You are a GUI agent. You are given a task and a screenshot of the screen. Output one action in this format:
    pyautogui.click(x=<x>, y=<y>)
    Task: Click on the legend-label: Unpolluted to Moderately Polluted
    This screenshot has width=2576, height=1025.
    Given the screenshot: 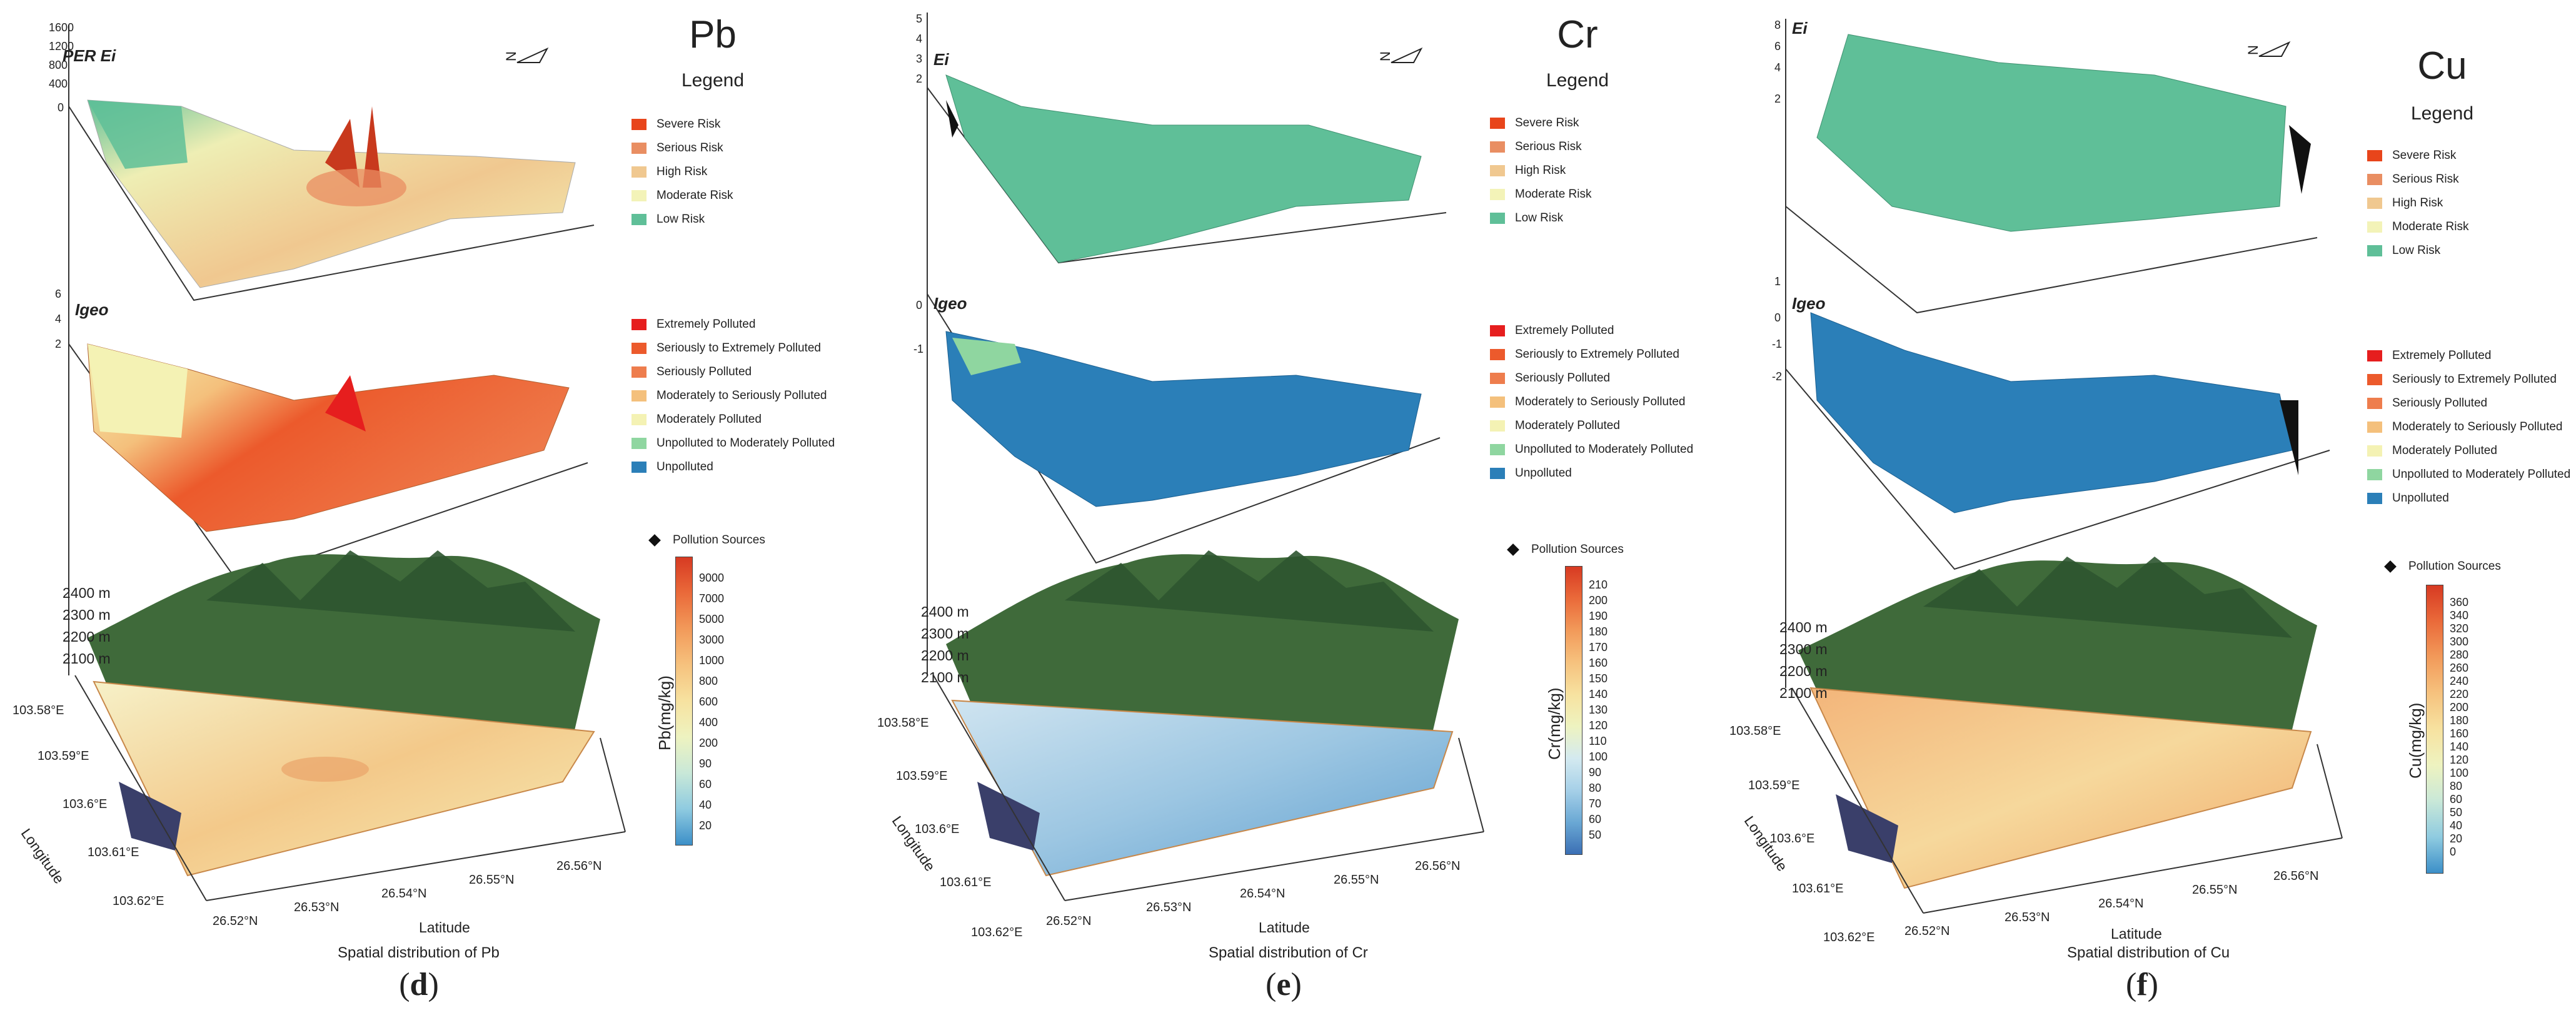 What is the action you would take?
    pyautogui.click(x=1604, y=449)
    